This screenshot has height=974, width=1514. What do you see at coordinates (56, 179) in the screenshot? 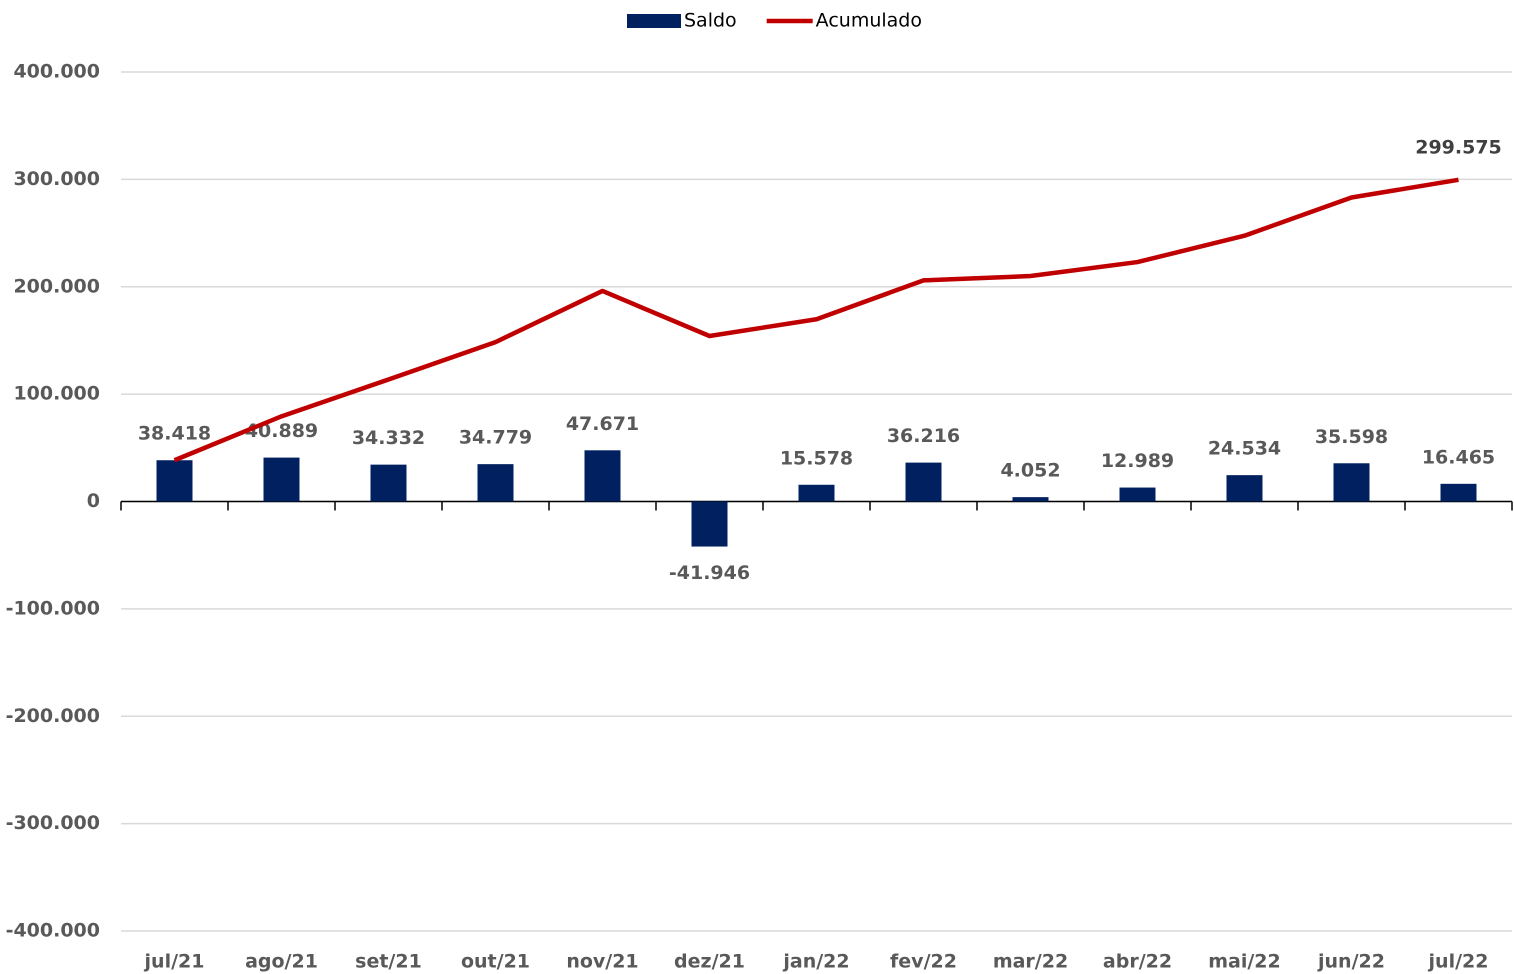
I see `y-tick-label: 300.000` at bounding box center [56, 179].